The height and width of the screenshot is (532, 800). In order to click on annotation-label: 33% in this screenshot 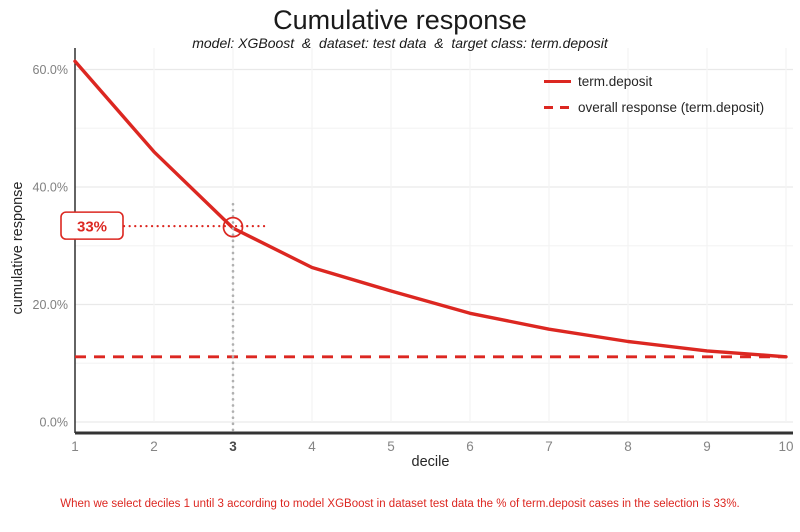, I will do `click(92, 227)`.